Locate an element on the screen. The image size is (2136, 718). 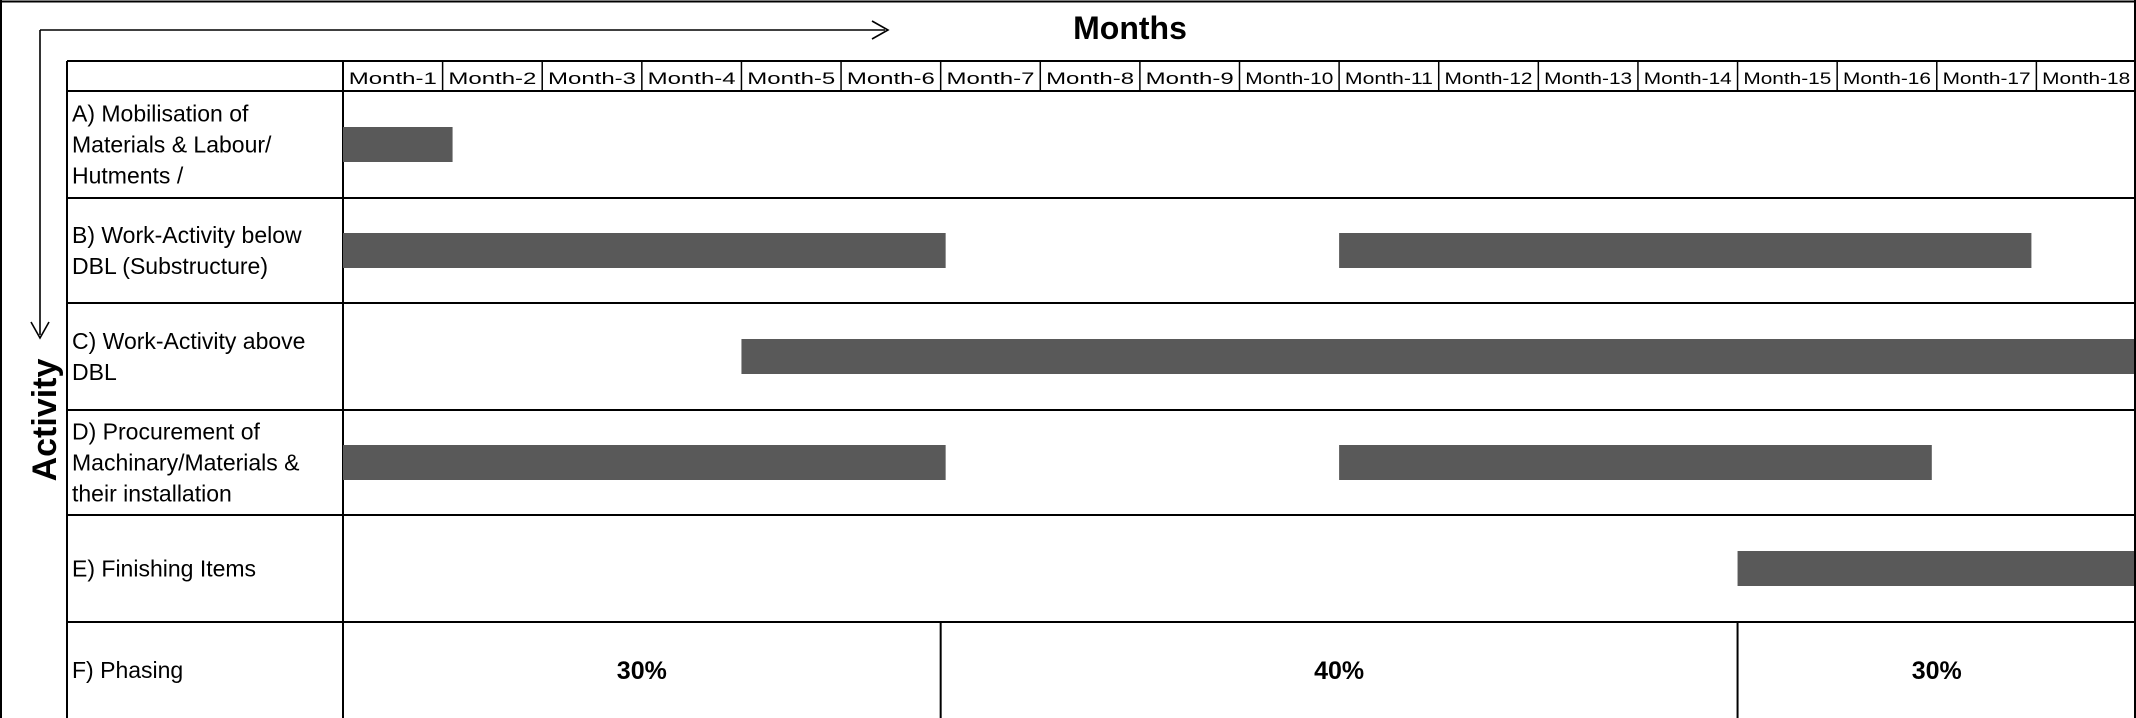
month-header-13: Month-13 is located at coordinates (1588, 78).